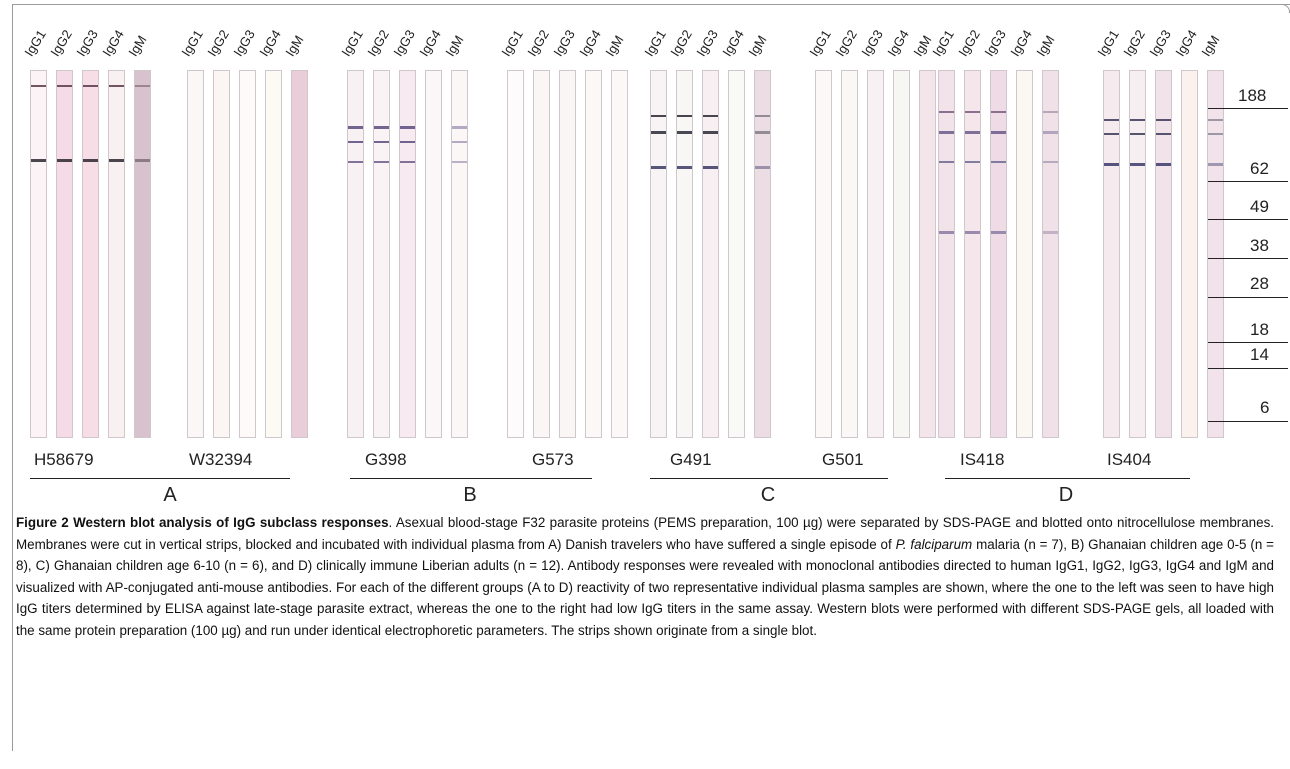  What do you see at coordinates (386, 459) in the screenshot?
I see `sample-label-g398: G398` at bounding box center [386, 459].